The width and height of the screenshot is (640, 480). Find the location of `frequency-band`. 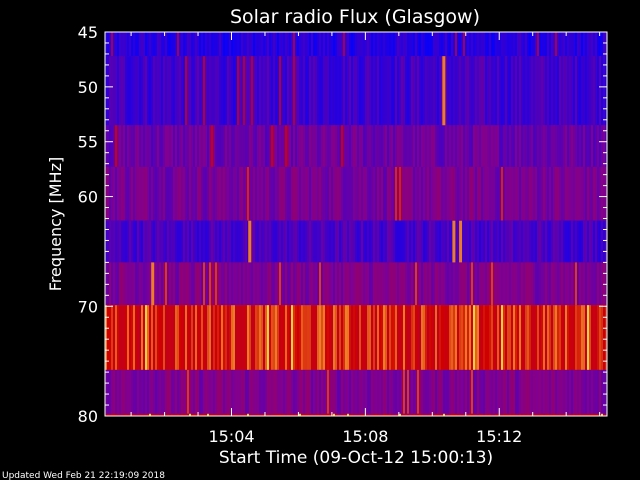

frequency-band is located at coordinates (356, 91).